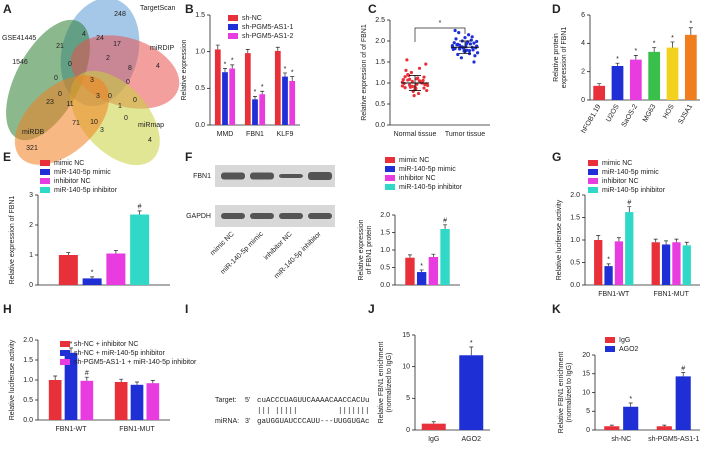 The height and width of the screenshot is (450, 709). What do you see at coordinates (685, 114) in the screenshot?
I see `x-tick-label: SJSA1` at bounding box center [685, 114].